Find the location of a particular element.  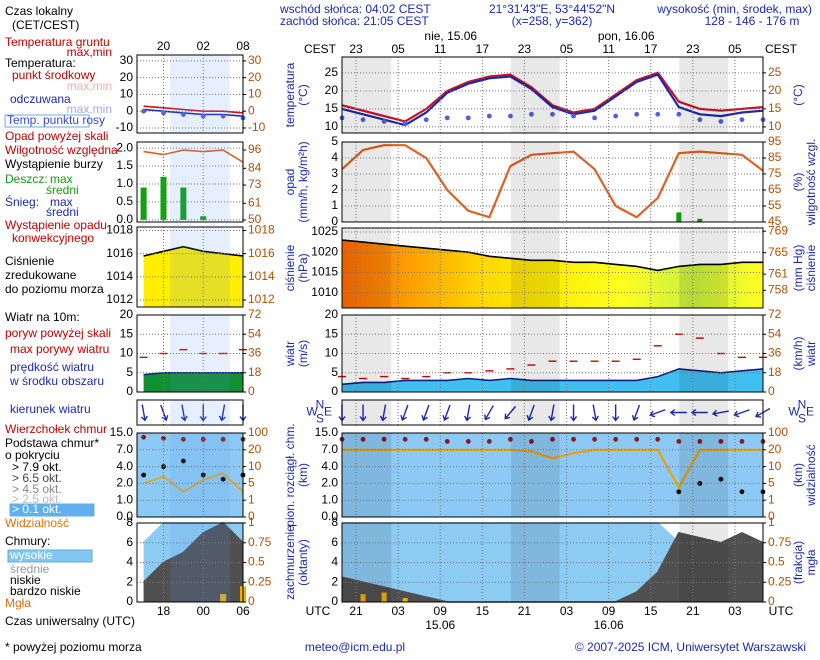

y-tick-label: 0.5 is located at coordinates (124, 201).